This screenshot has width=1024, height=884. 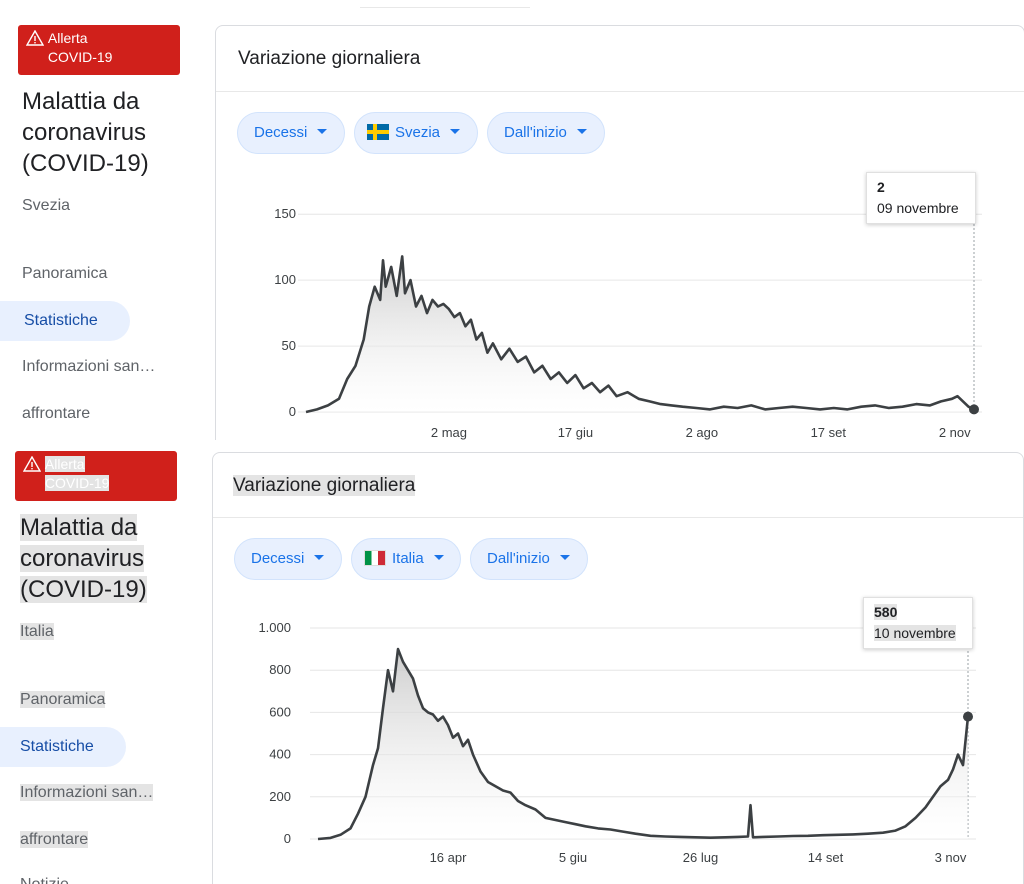 I want to click on tooltip-value: 580, so click(x=918, y=612).